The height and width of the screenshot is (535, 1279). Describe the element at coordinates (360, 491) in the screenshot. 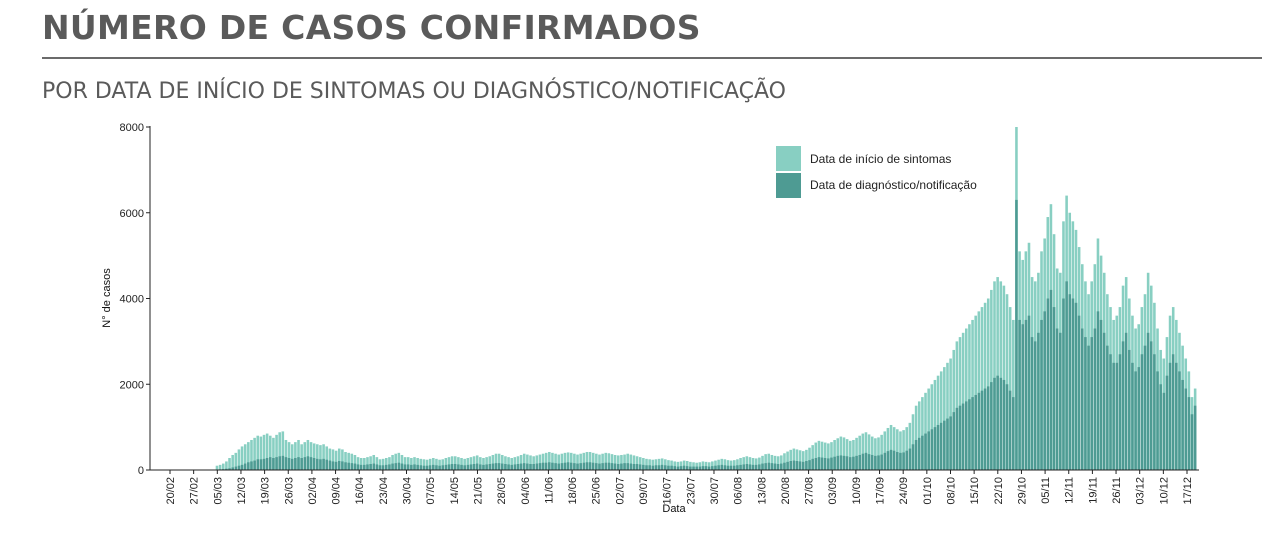

I see `x-tick-label: 16/04` at that location.